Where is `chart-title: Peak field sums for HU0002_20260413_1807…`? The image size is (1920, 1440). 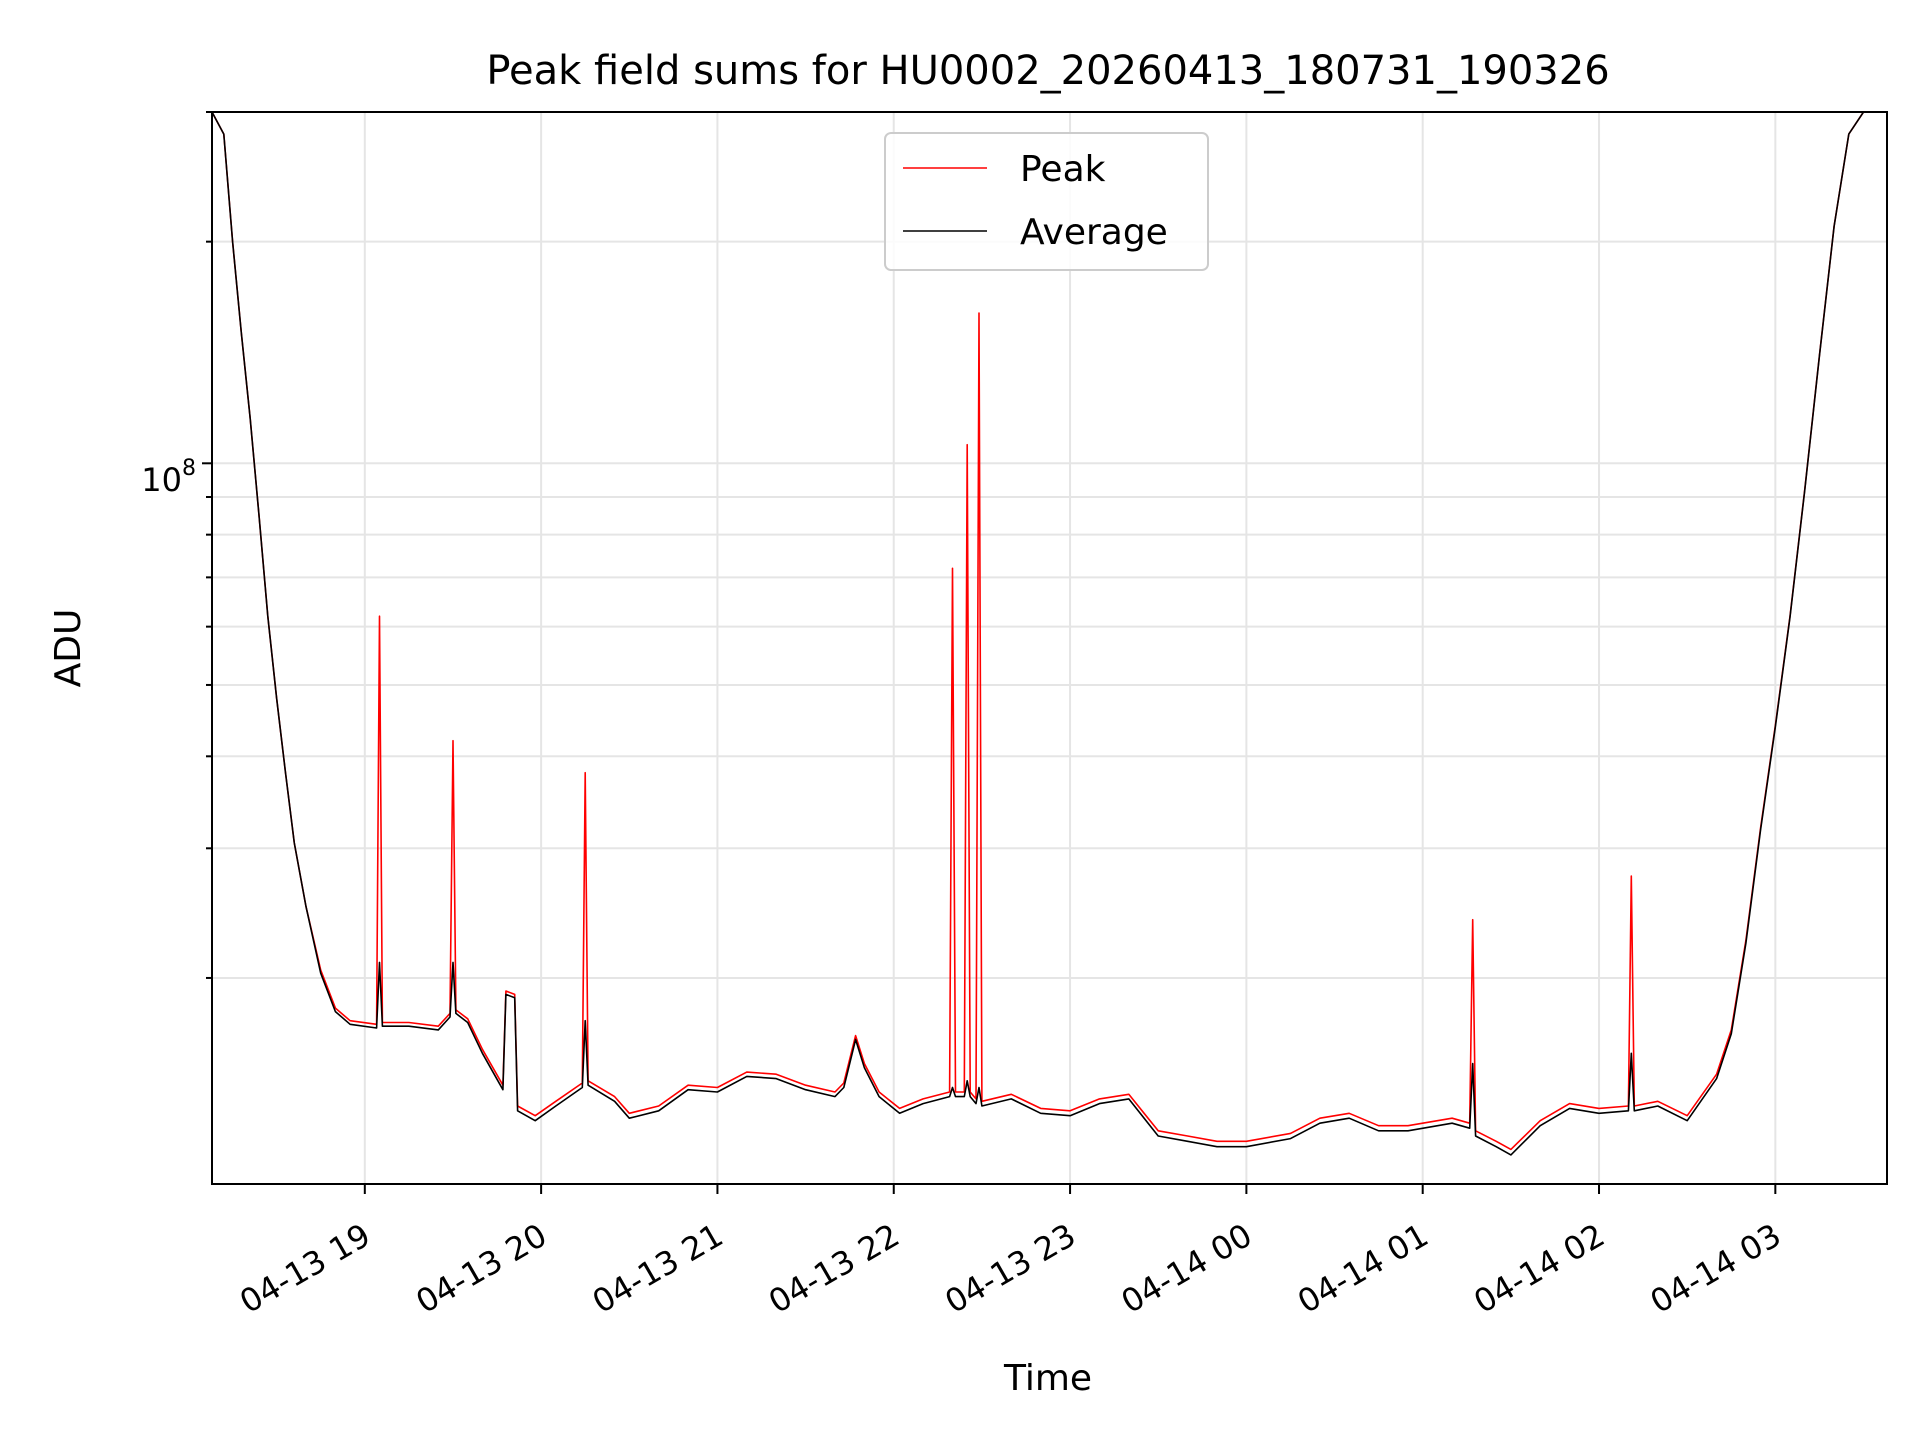 chart-title: Peak field sums for HU0002_20260413_1807… is located at coordinates (1047, 71).